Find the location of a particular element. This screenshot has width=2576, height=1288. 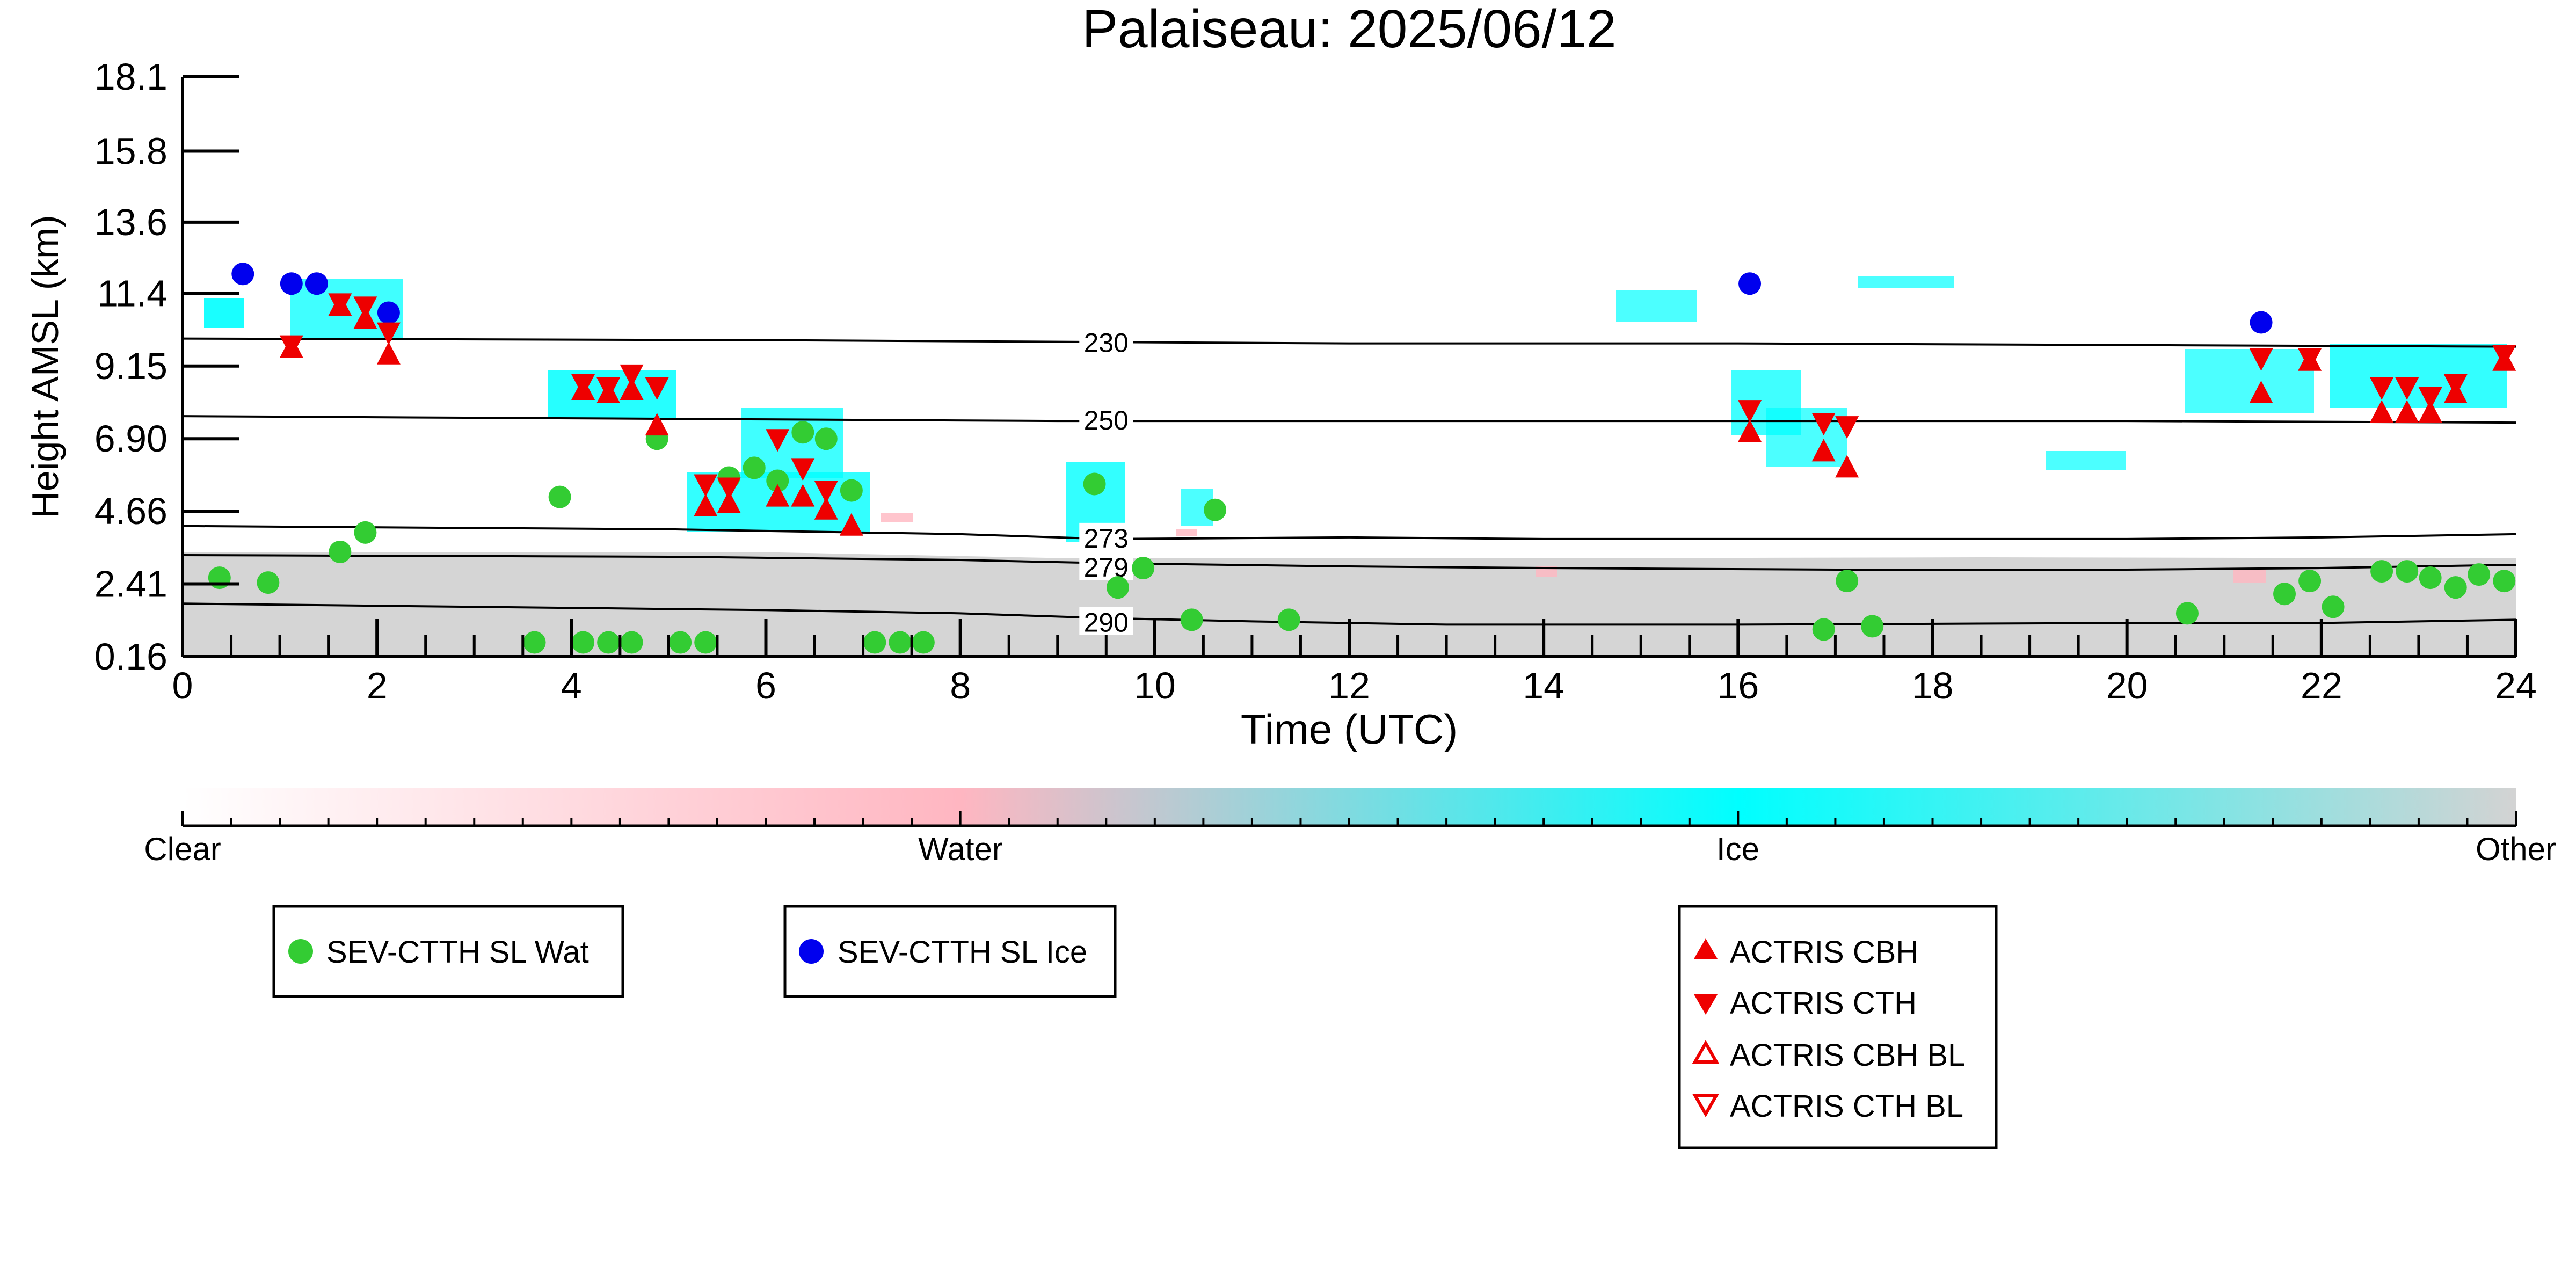

x-tick-label: 24 is located at coordinates (2516, 686).